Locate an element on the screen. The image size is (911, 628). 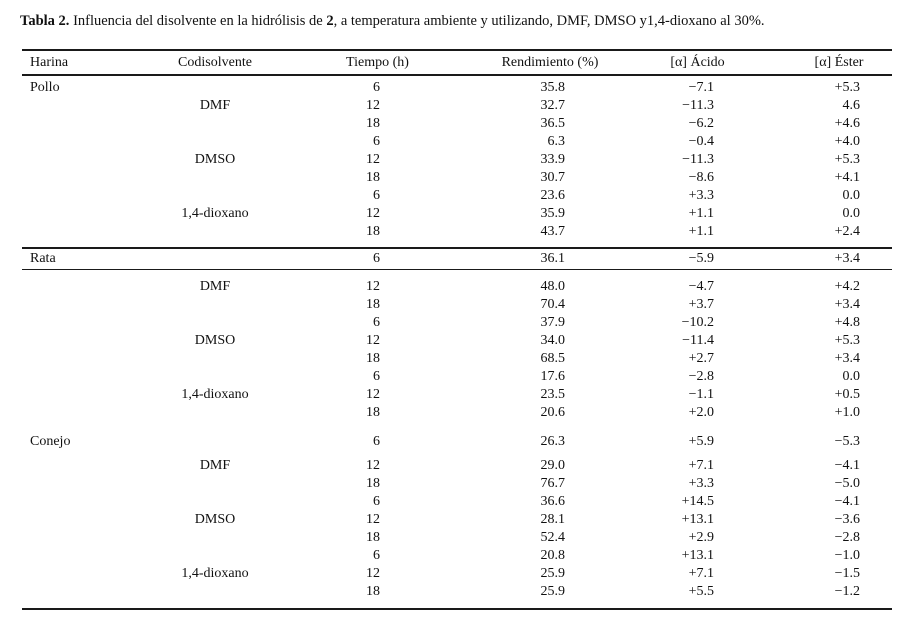
table-row: 6 36.6 +14.5 −4.1 is located at coordinates (457, 502).